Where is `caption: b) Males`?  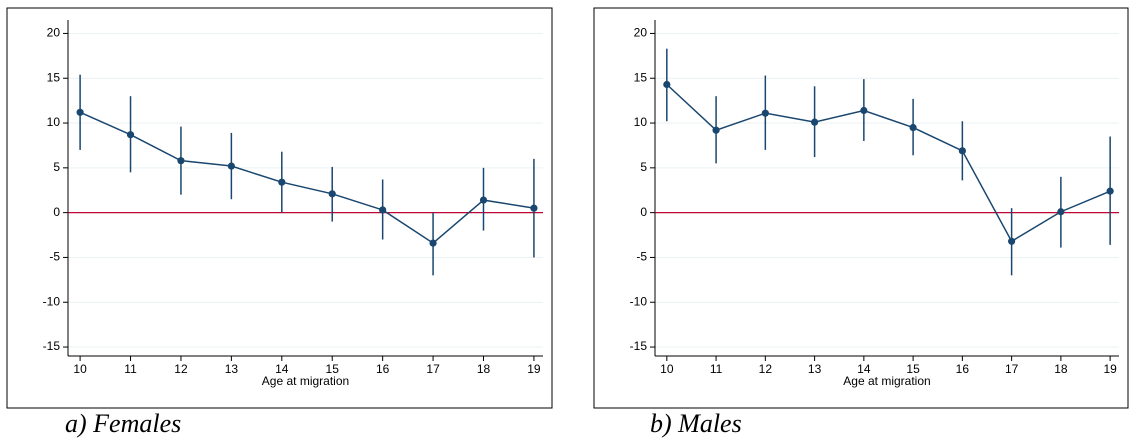 caption: b) Males is located at coordinates (696, 423).